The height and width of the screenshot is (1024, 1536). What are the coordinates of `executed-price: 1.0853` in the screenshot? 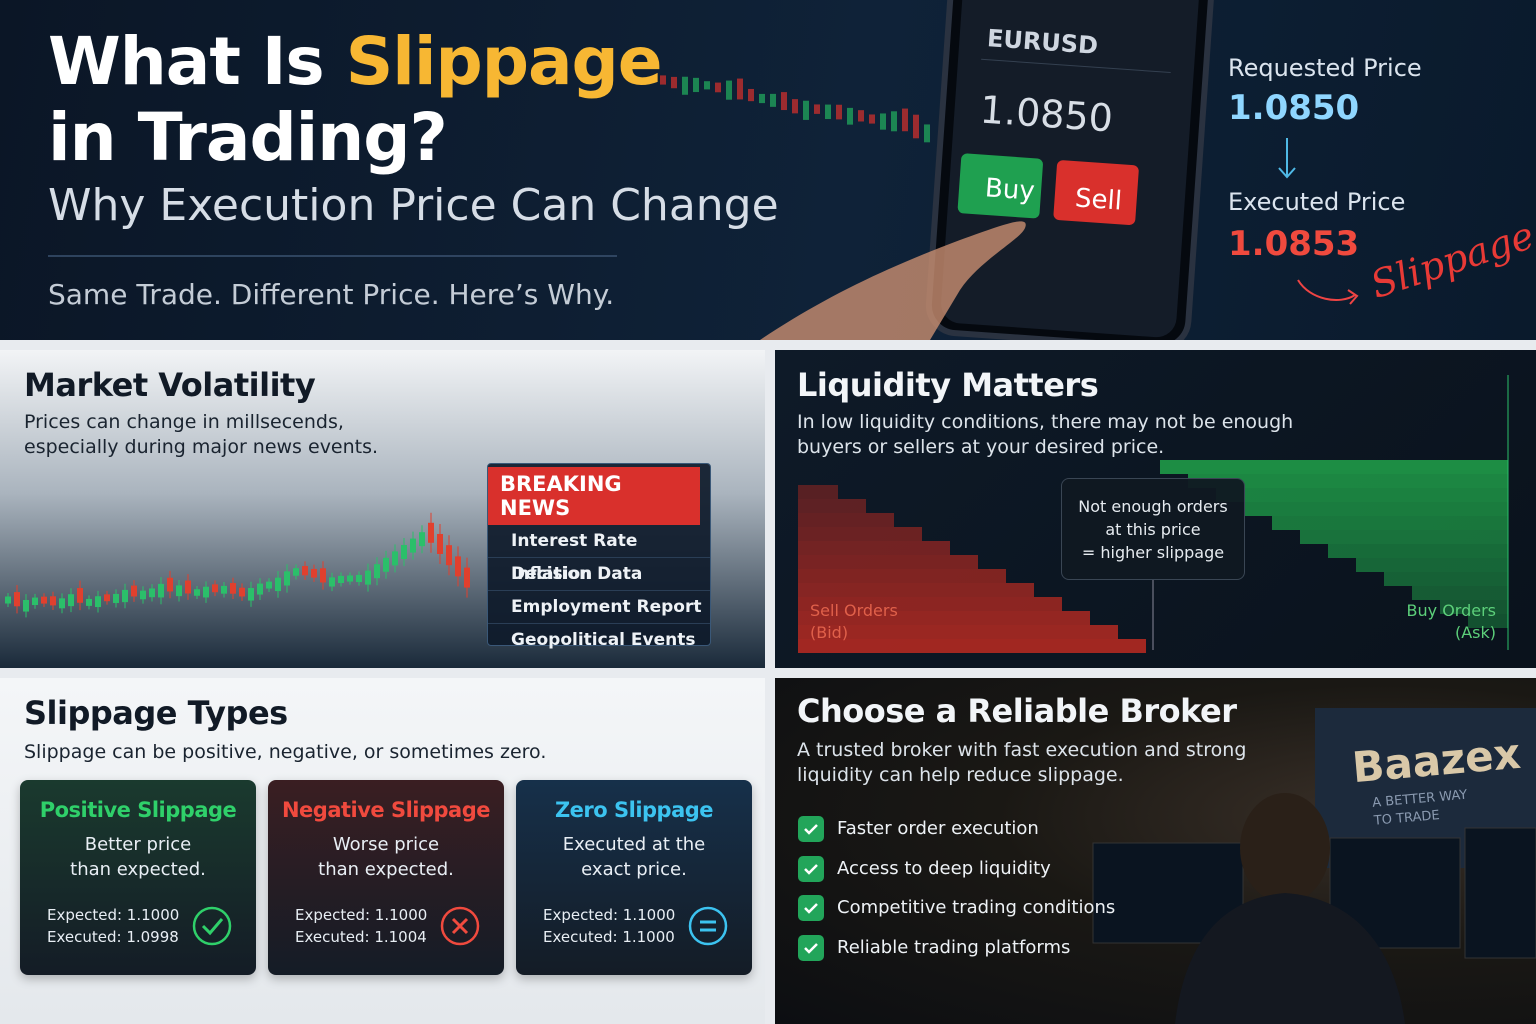 It's located at (1294, 244).